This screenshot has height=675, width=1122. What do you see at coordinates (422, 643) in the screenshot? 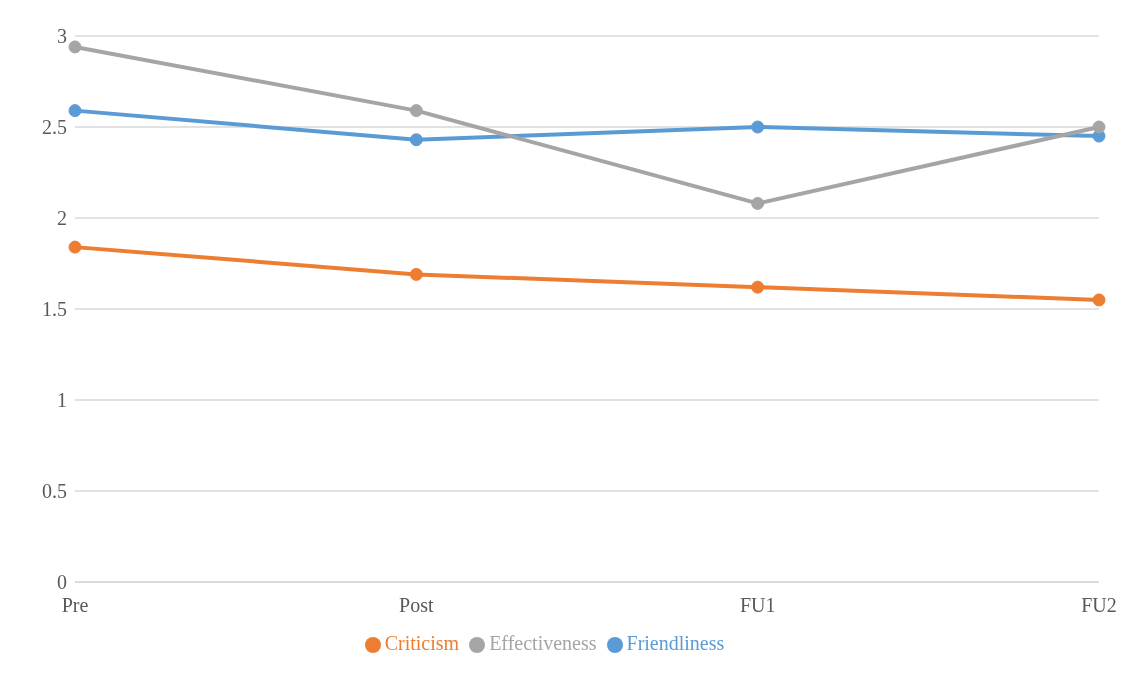
I see `legend-label: Criticism` at bounding box center [422, 643].